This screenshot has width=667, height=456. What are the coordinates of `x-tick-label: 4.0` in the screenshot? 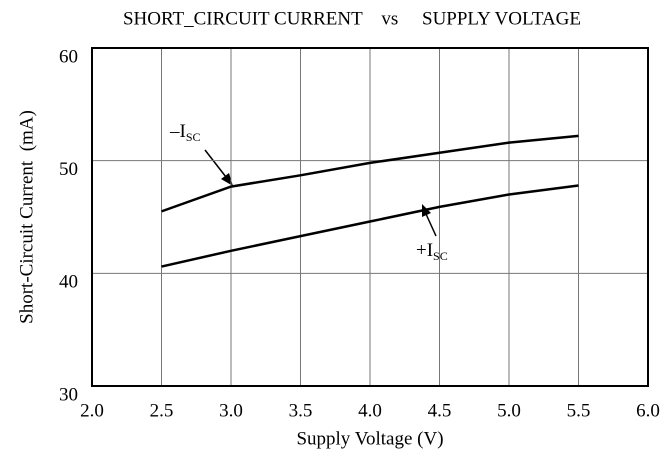 It's located at (370, 410).